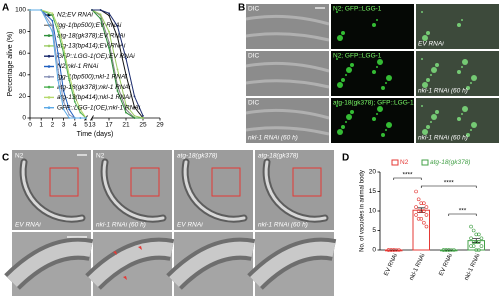 Image resolution: width=500 pixels, height=298 pixels. What do you see at coordinates (5, 8) in the screenshot?
I see `panel-label: A` at bounding box center [5, 8].